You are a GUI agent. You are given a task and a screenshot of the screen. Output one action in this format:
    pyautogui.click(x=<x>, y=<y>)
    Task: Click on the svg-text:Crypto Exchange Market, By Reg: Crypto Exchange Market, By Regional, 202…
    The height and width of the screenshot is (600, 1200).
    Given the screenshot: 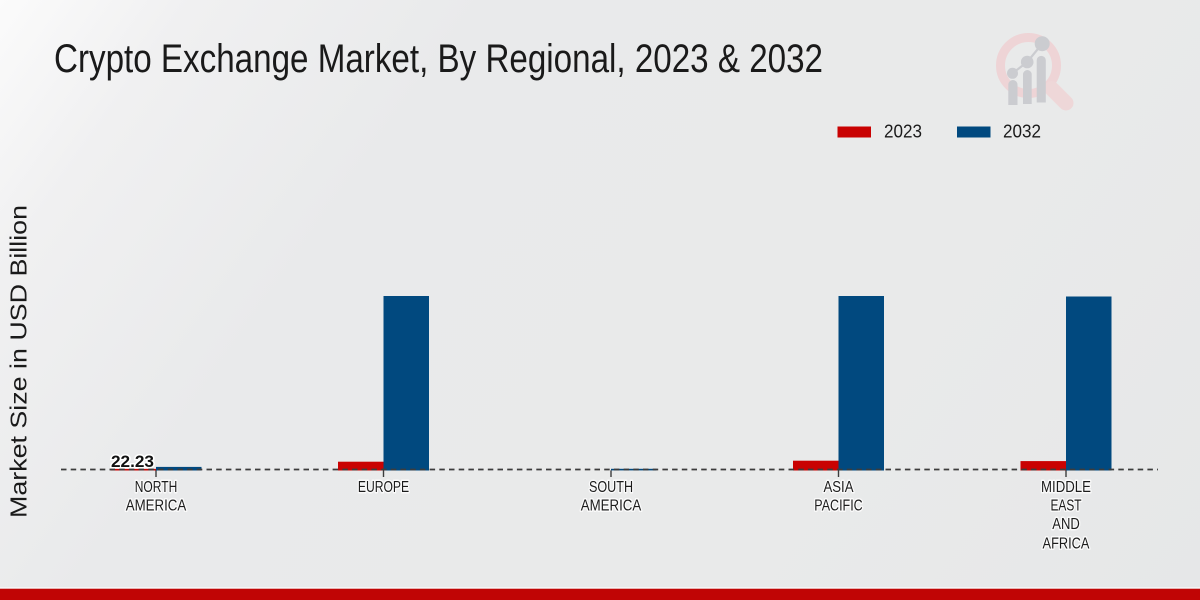 What is the action you would take?
    pyautogui.click(x=438, y=59)
    